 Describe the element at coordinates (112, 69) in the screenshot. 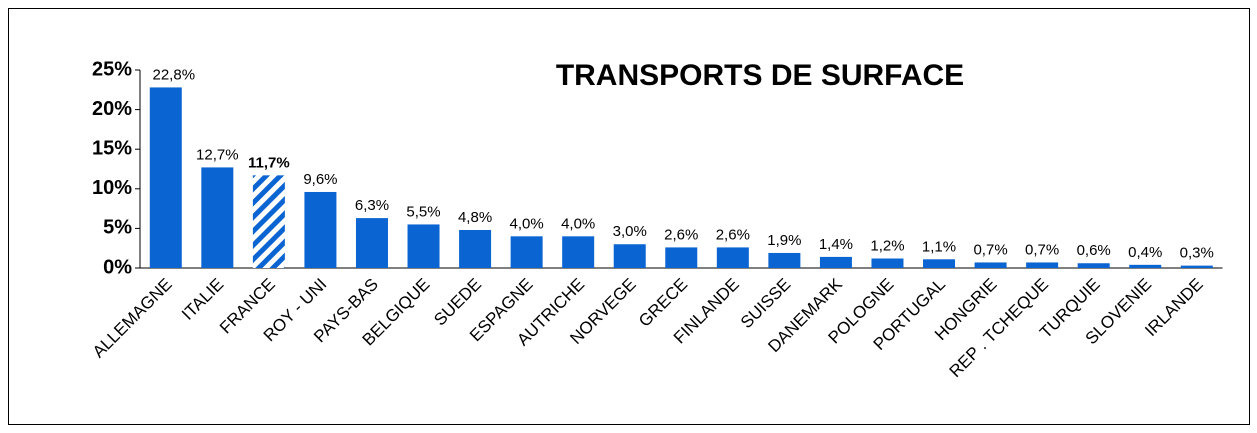

I see `y-tick-label: 25%` at that location.